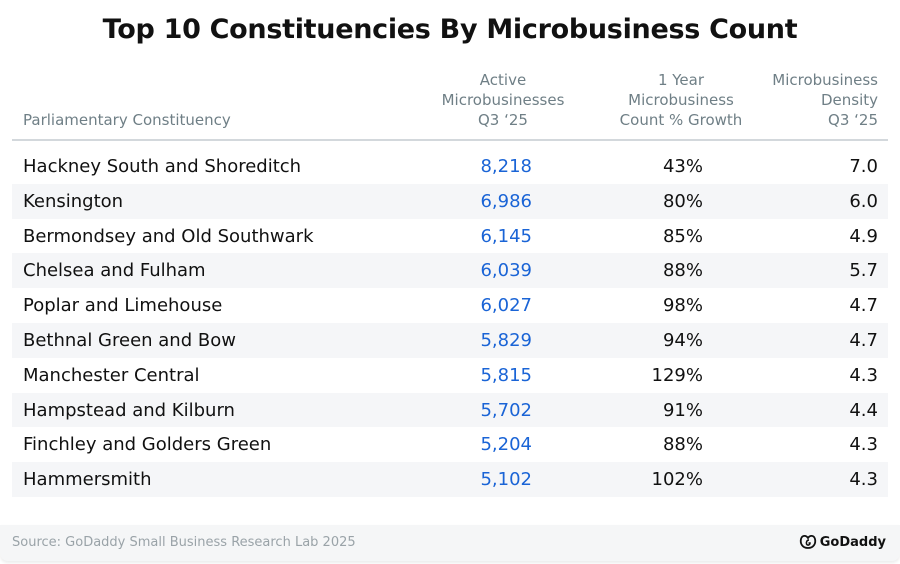 This screenshot has width=900, height=564. I want to click on growth-cell: 85%, so click(682, 236).